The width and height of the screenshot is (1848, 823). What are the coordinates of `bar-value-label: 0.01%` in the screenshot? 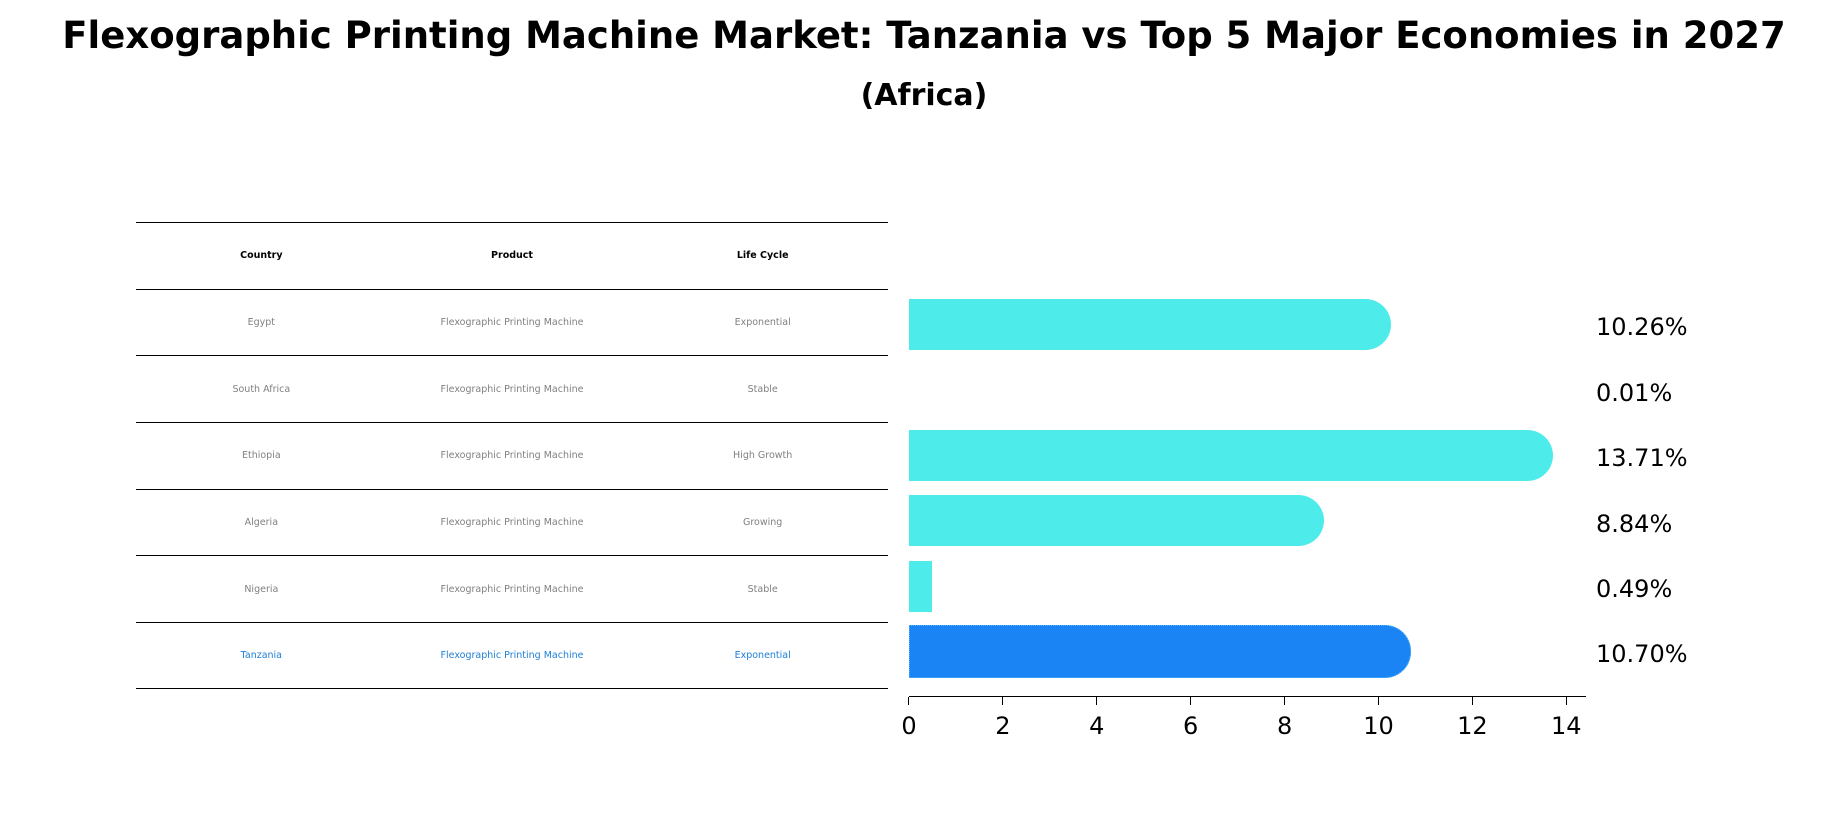 It's located at (1634, 392).